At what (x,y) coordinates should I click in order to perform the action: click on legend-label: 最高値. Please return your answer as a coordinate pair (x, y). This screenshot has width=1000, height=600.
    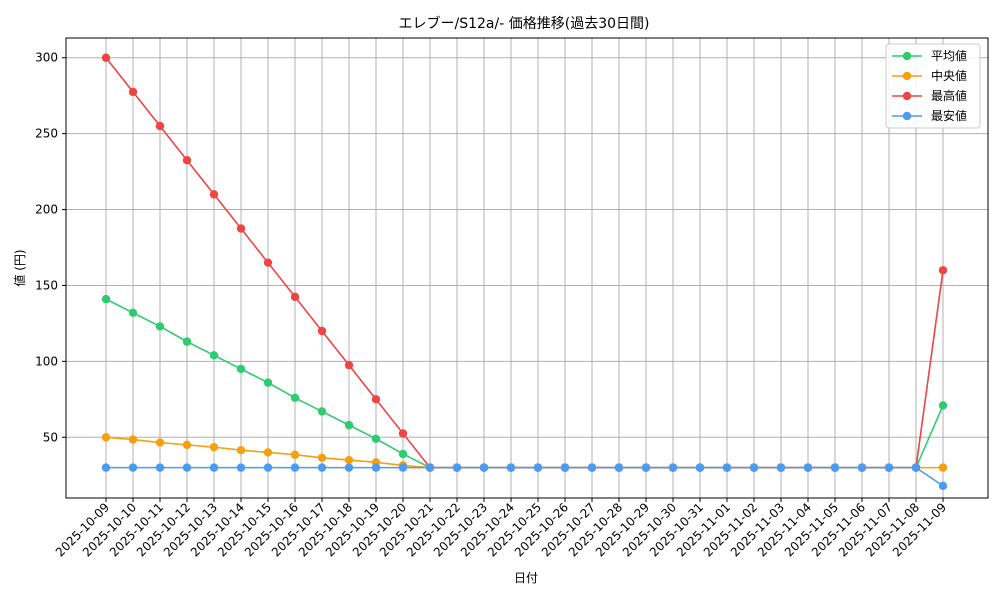
    Looking at the image, I should click on (949, 95).